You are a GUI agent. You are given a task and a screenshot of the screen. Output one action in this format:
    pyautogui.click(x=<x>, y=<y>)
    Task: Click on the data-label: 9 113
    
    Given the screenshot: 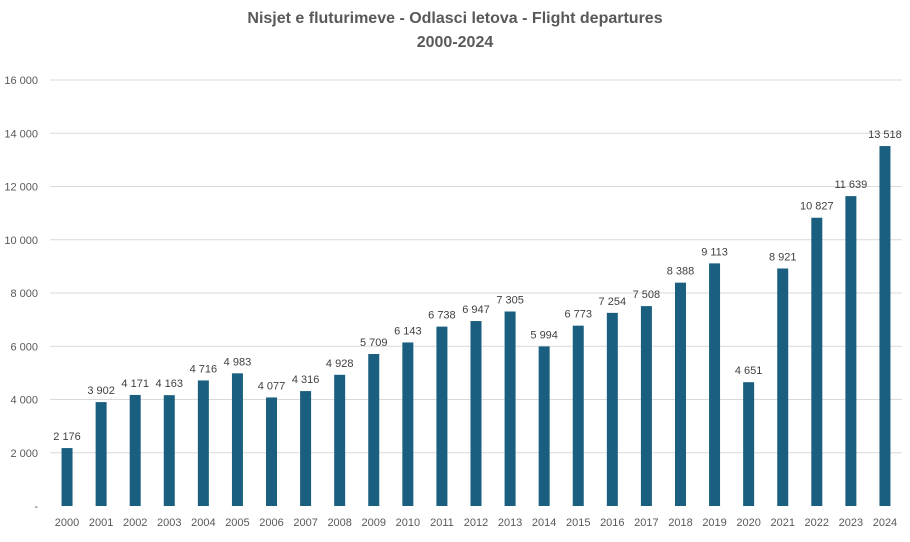 What is the action you would take?
    pyautogui.click(x=714, y=252)
    